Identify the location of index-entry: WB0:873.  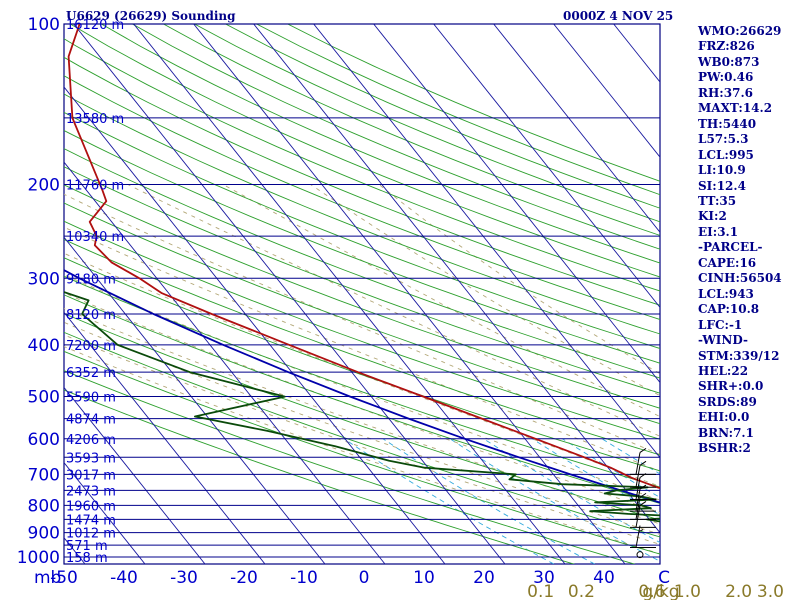
(748, 62).